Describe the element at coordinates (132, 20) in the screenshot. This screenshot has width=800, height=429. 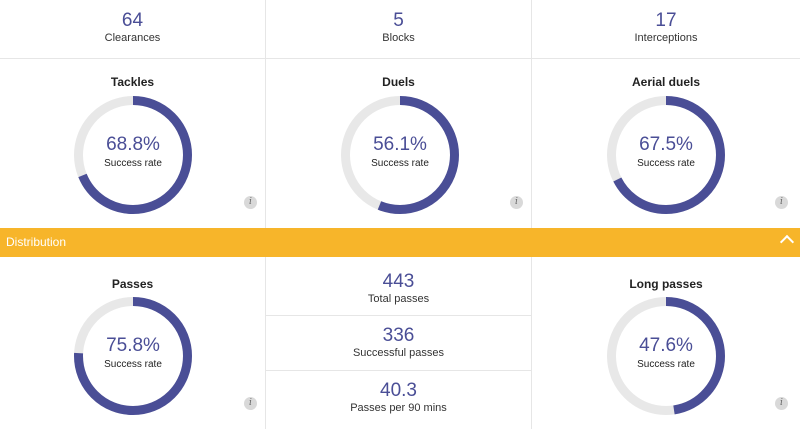
I see `stat-value: 64` at that location.